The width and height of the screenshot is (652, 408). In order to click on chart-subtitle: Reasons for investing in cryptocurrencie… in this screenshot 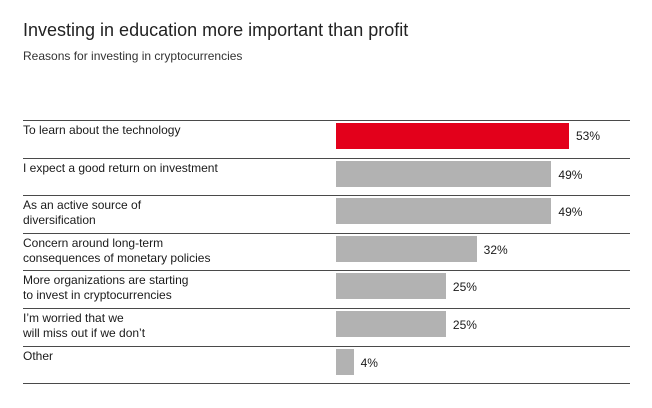, I will do `click(133, 56)`.